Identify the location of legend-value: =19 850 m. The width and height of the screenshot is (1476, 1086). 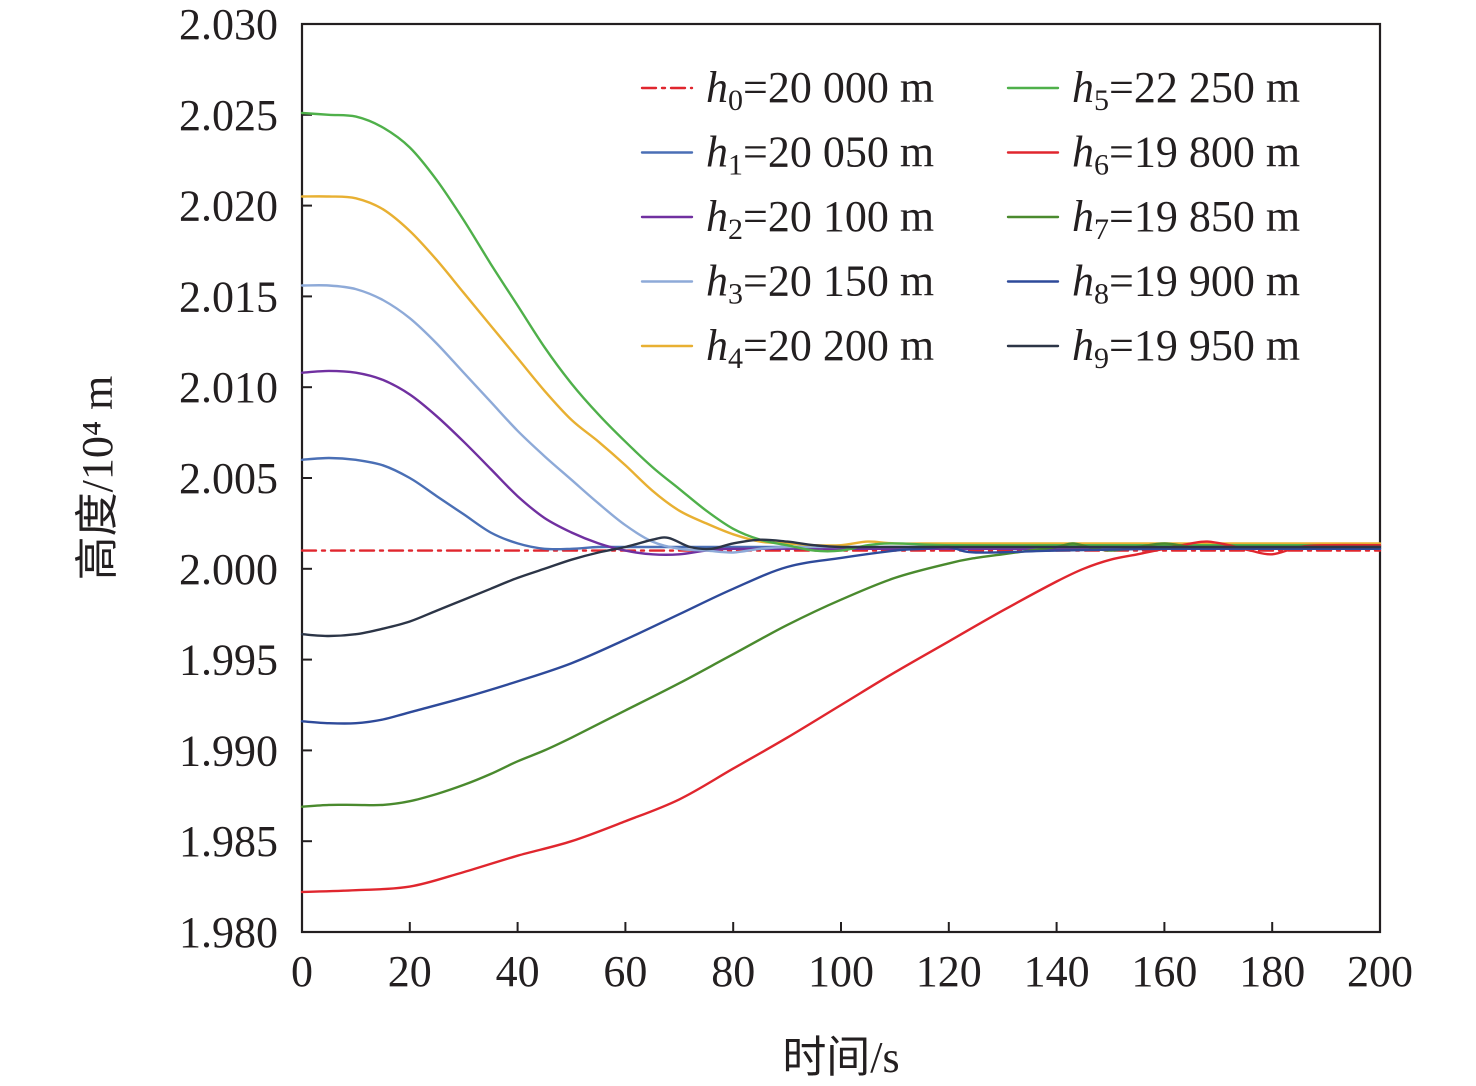
(1204, 216).